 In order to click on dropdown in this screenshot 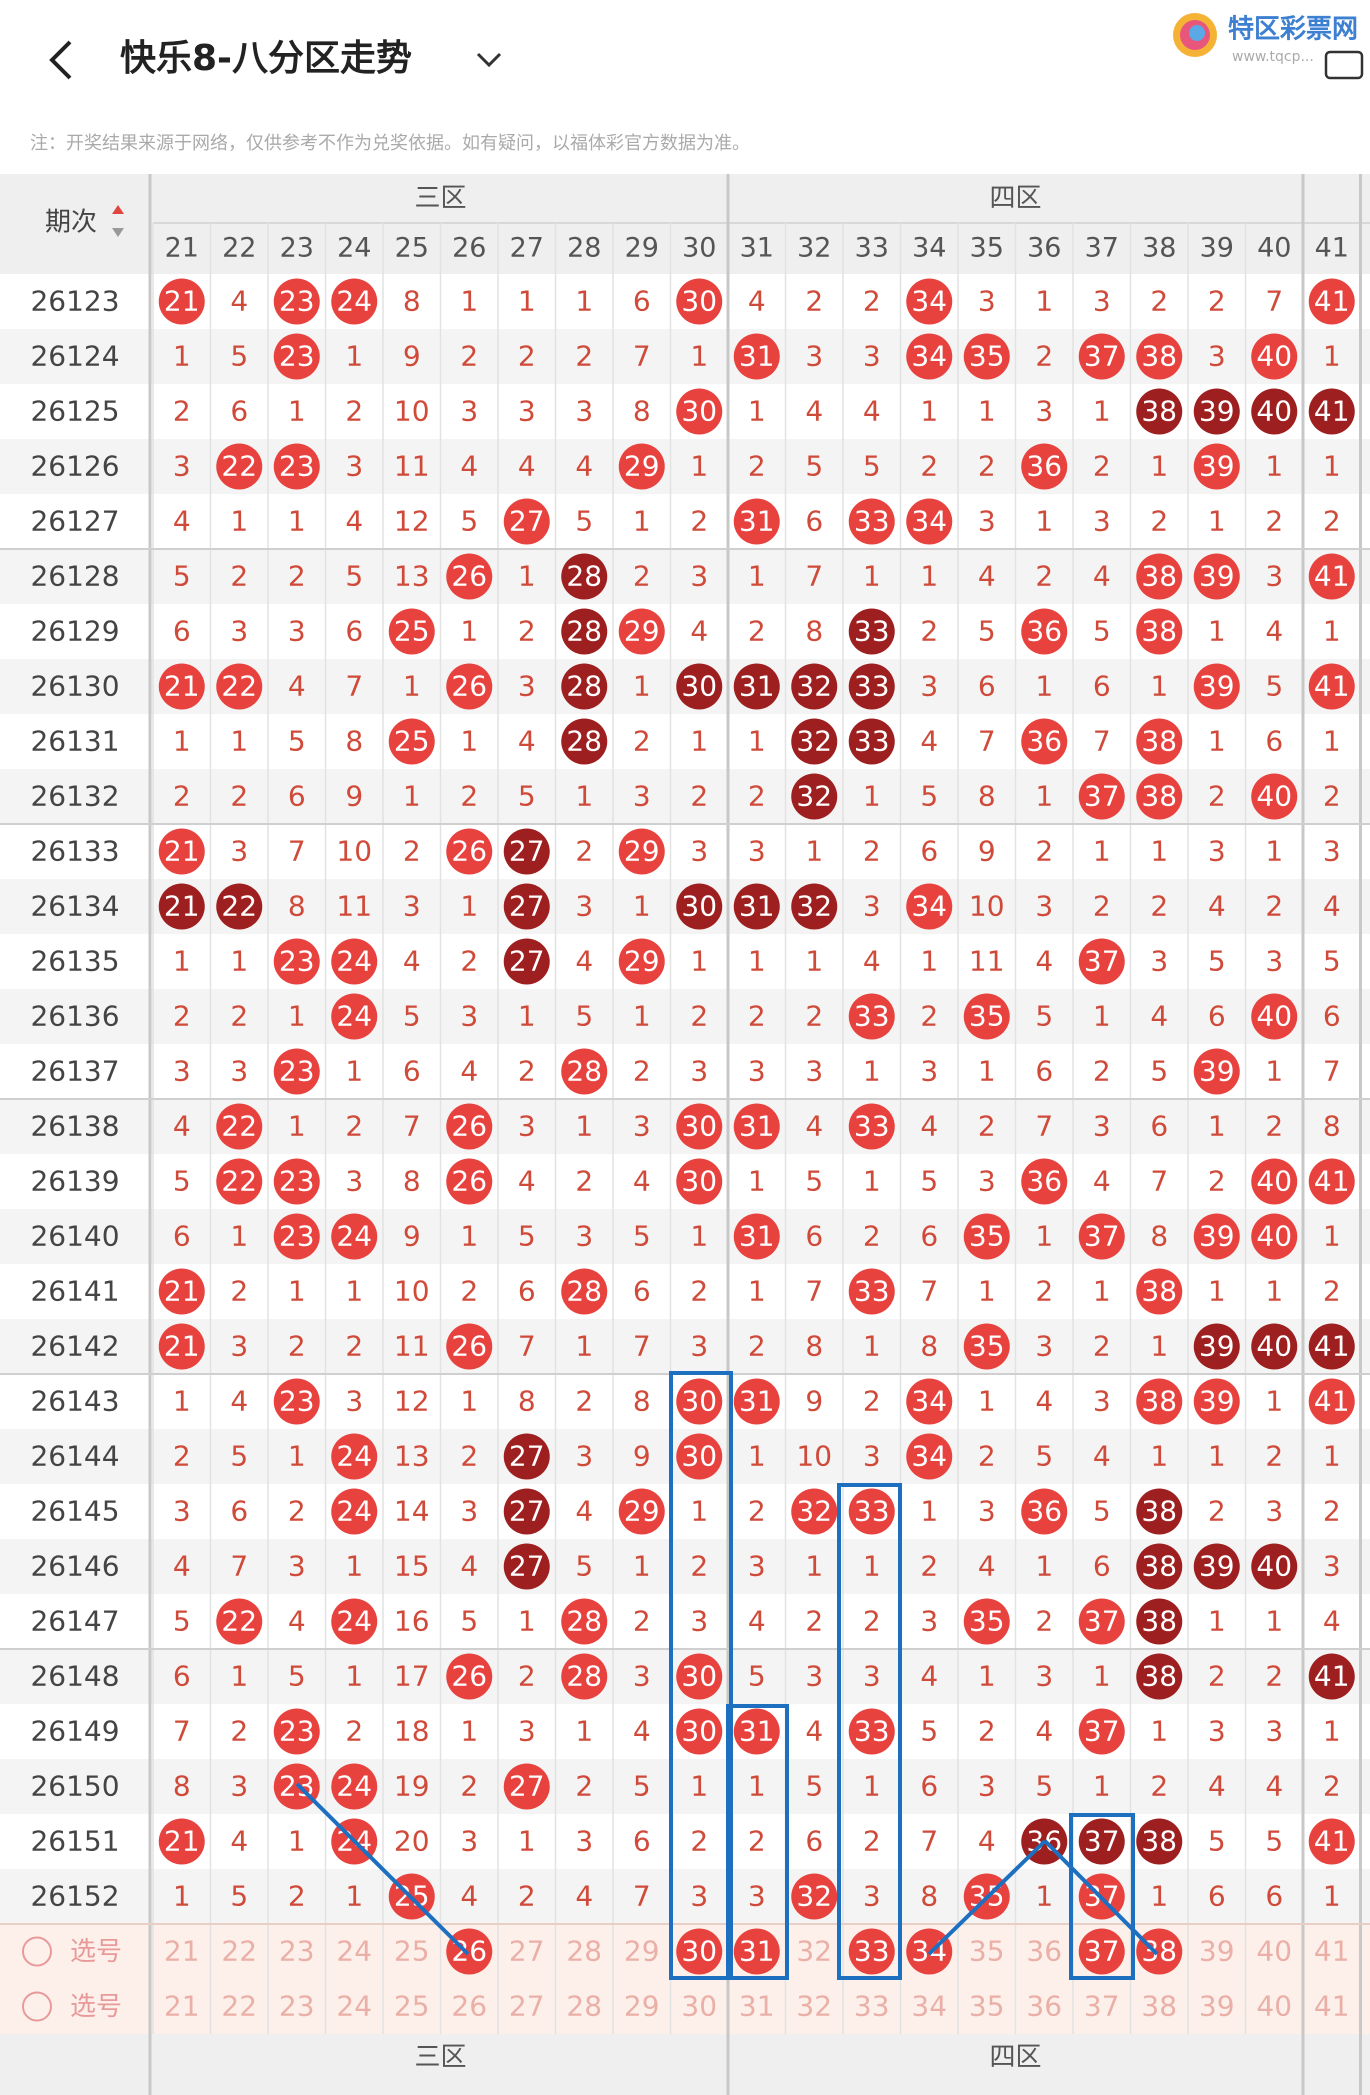, I will do `click(489, 60)`.